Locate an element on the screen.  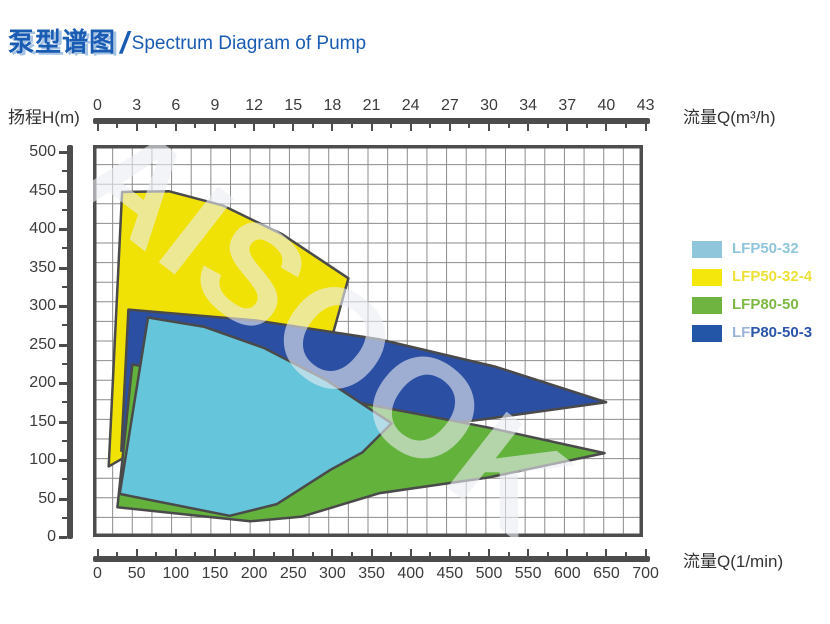
top-axis-tick-label: 0 is located at coordinates (97, 105).